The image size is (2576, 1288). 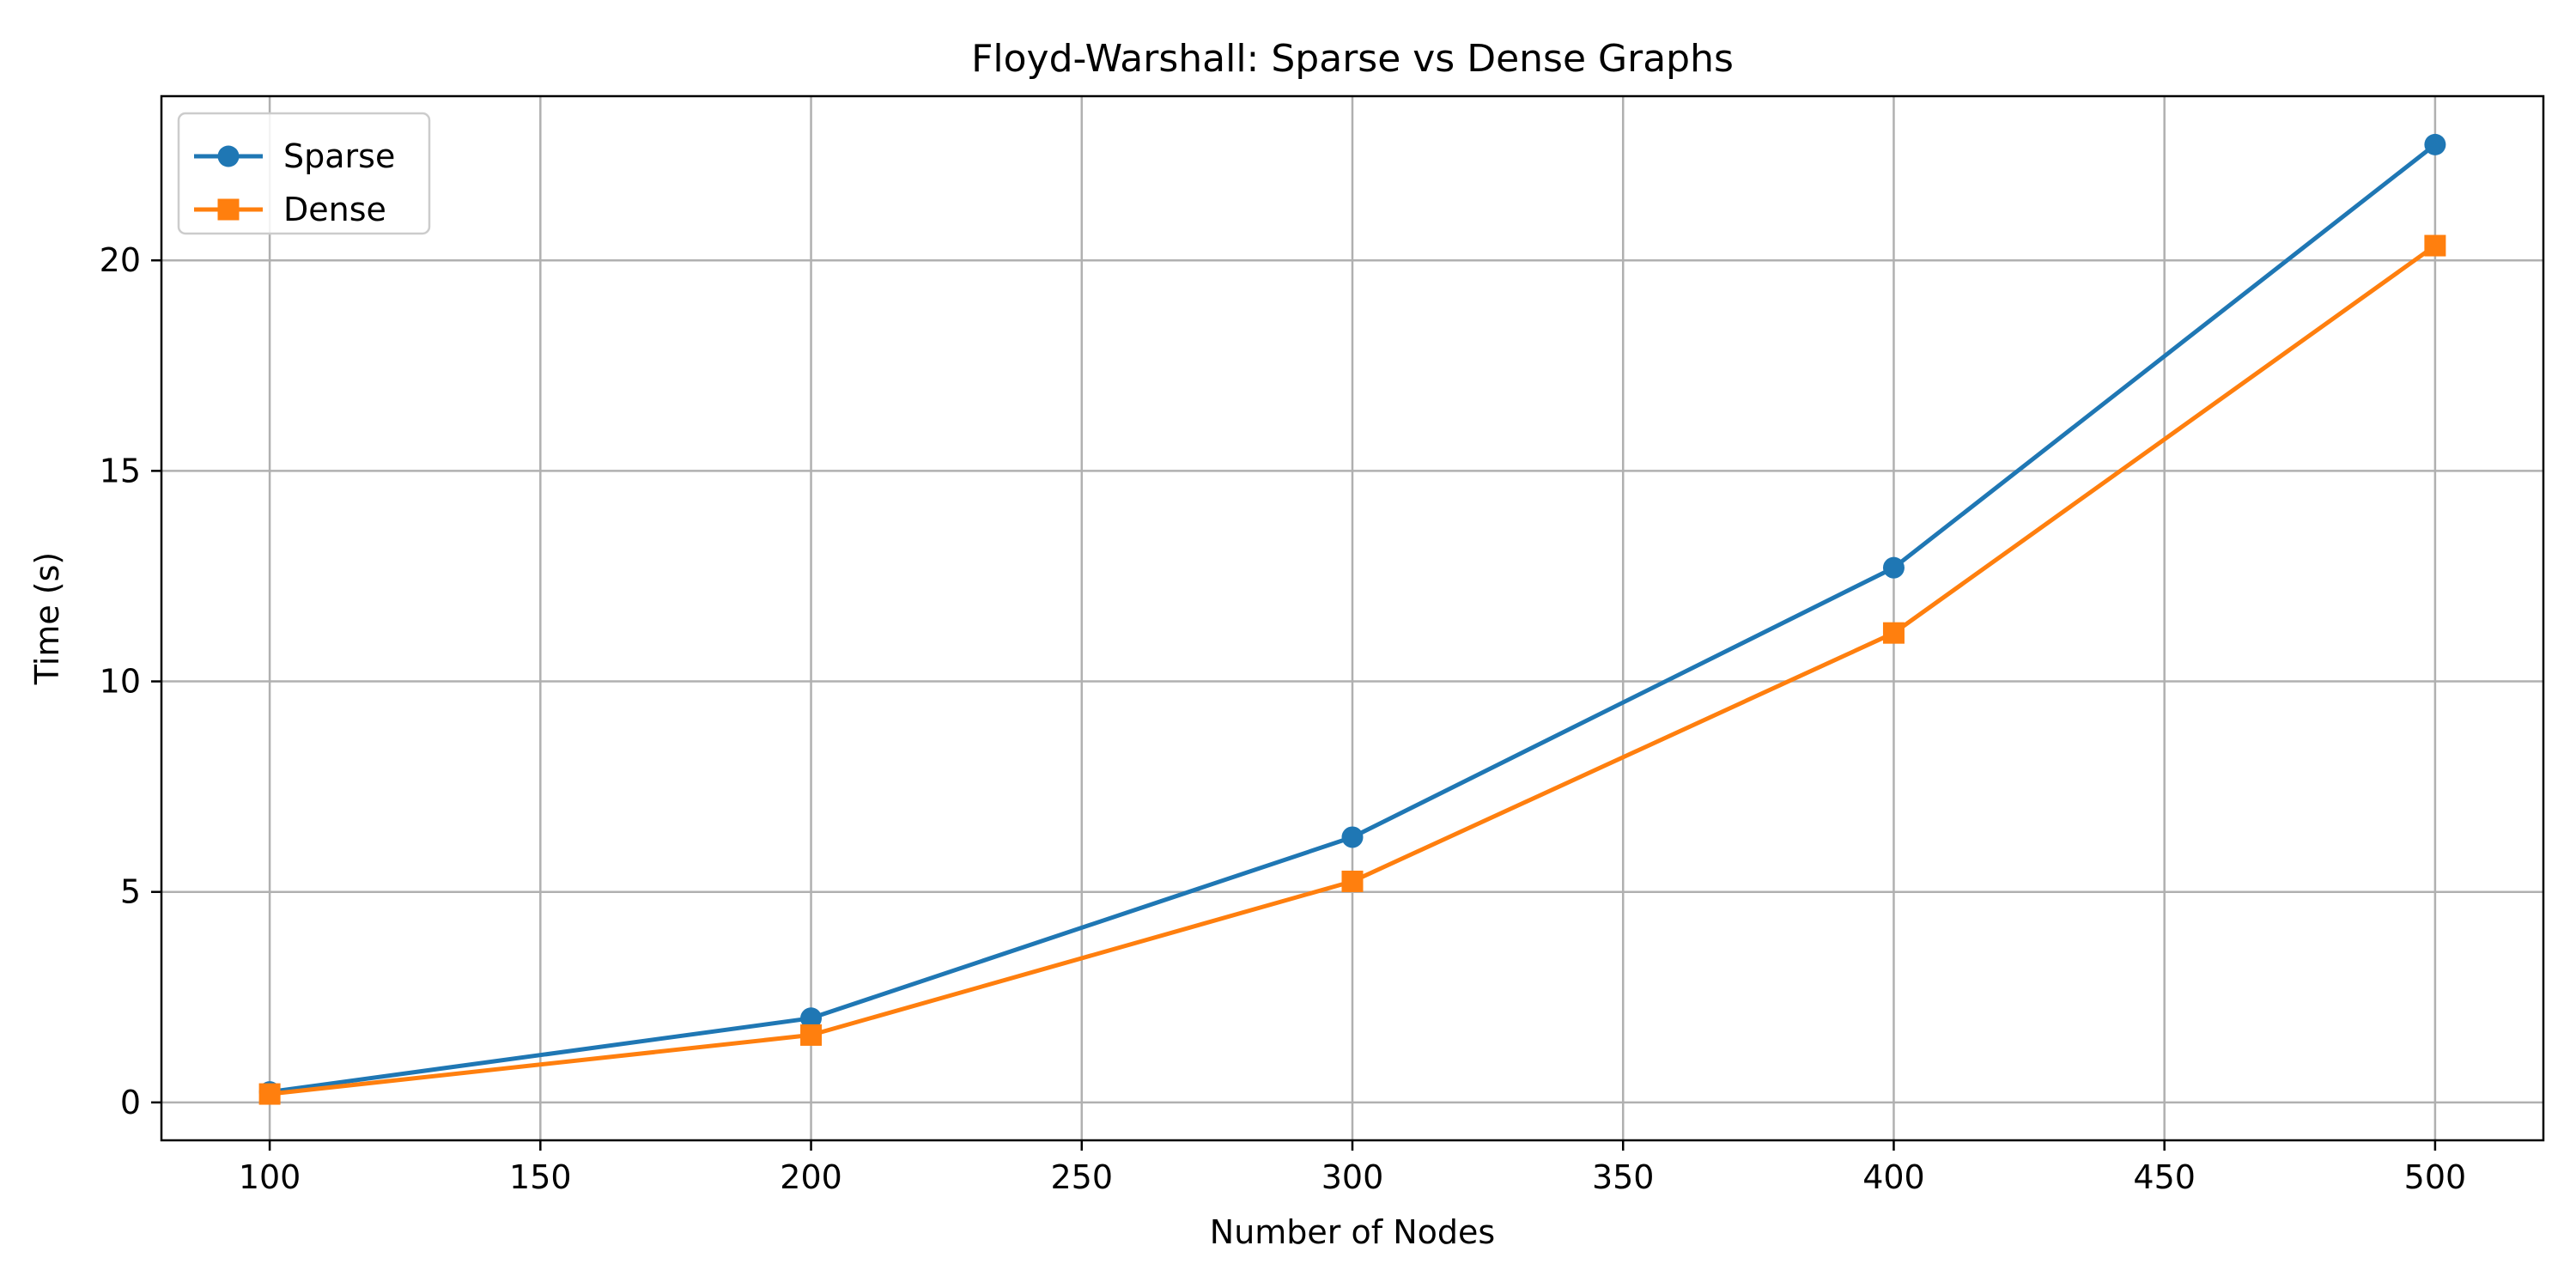 What do you see at coordinates (2164, 1177) in the screenshot?
I see `x-tick-label: 450` at bounding box center [2164, 1177].